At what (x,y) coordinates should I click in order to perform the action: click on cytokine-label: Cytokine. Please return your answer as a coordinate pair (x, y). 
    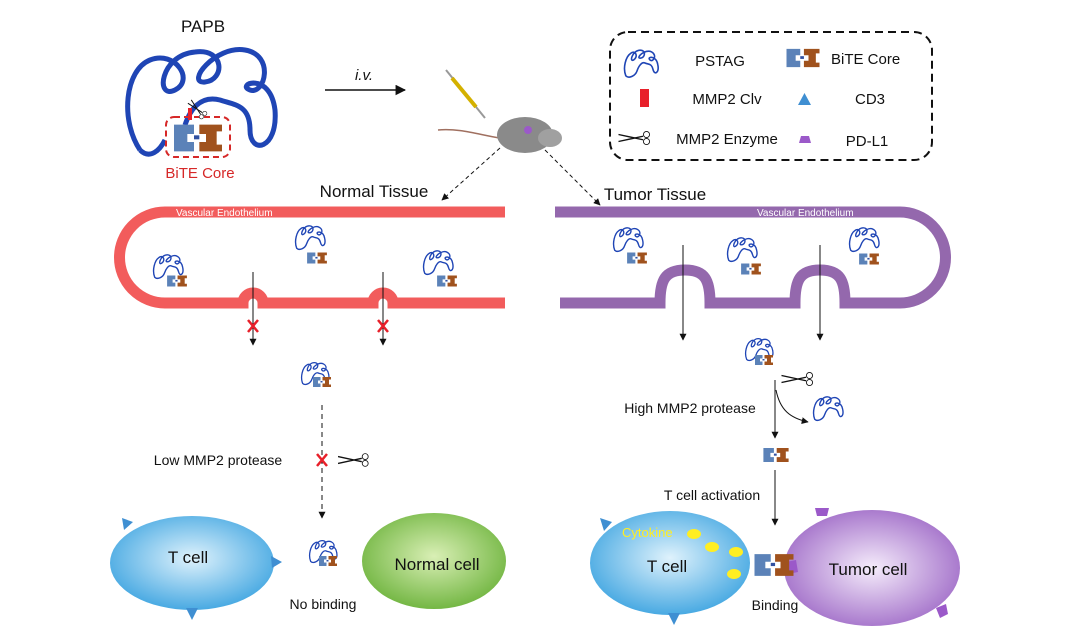
    Looking at the image, I should click on (647, 532).